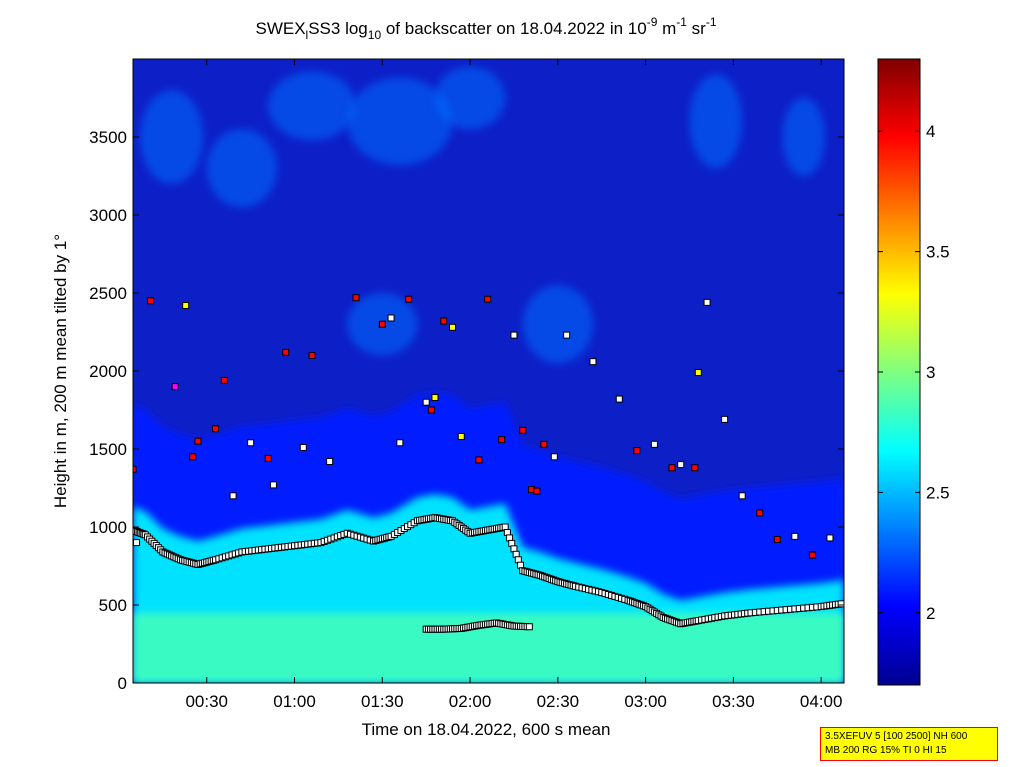 This screenshot has width=1023, height=767. Describe the element at coordinates (733, 701) in the screenshot. I see `x-tick-label: 03:30` at that location.